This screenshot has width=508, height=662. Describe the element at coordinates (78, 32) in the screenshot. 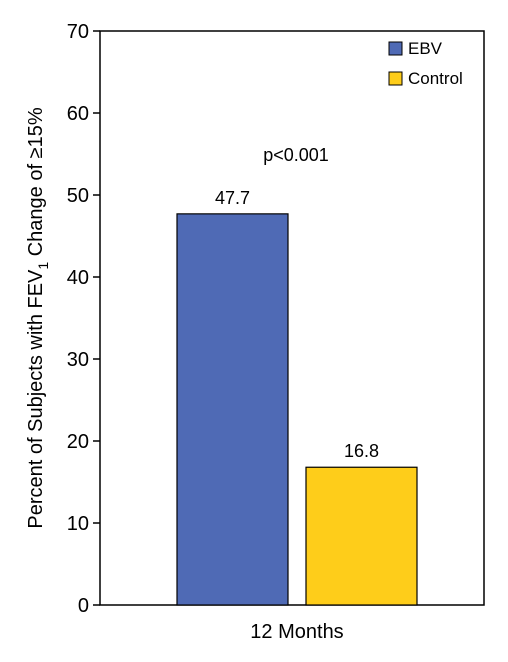

I see `y-tick-label: 70` at that location.